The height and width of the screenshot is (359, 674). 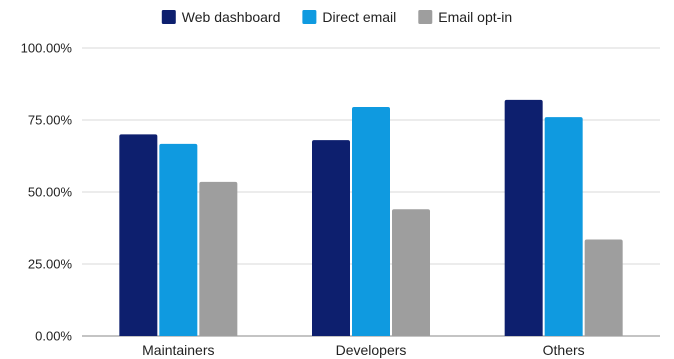 I want to click on bar-others-direct-email, so click(x=563, y=227).